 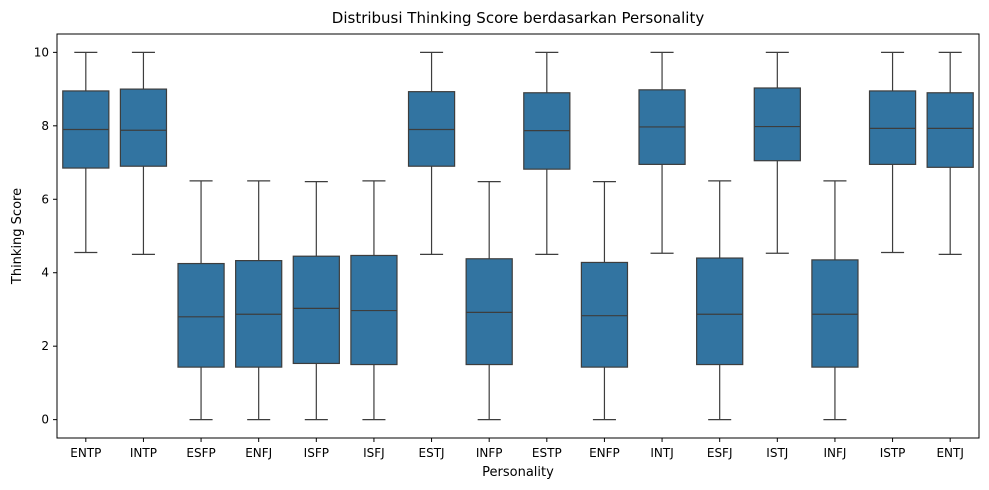 What do you see at coordinates (604, 453) in the screenshot?
I see `x-tick-label-enfp: ENFP` at bounding box center [604, 453].